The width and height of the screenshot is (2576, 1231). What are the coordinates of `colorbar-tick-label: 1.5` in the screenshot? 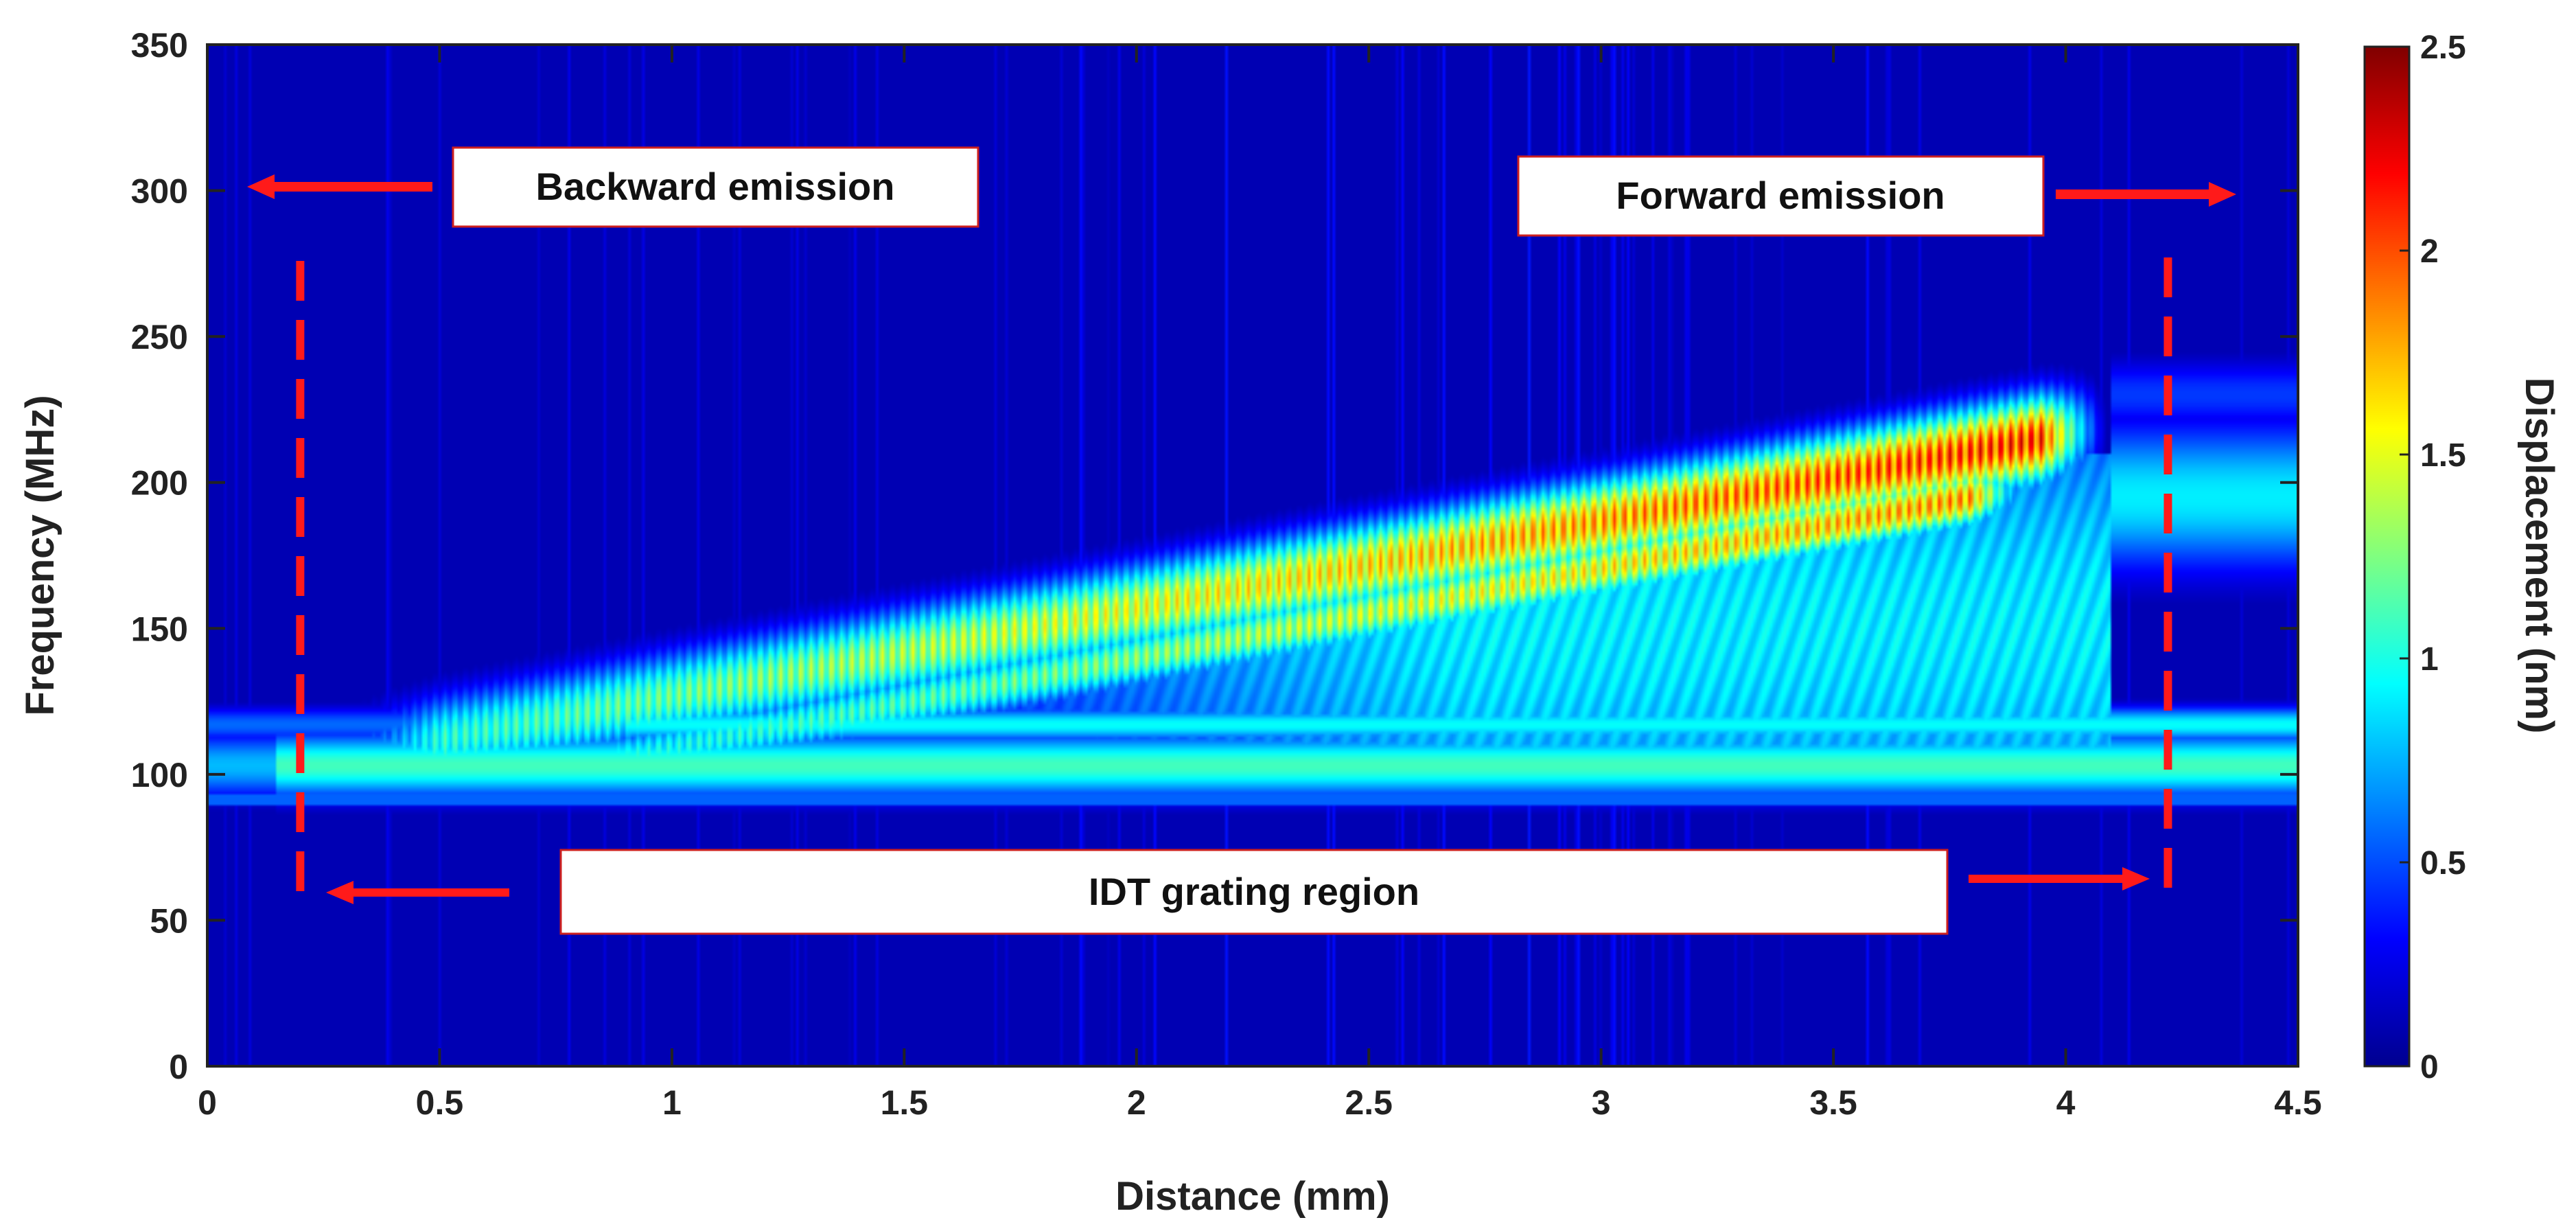 It's located at (2443, 456).